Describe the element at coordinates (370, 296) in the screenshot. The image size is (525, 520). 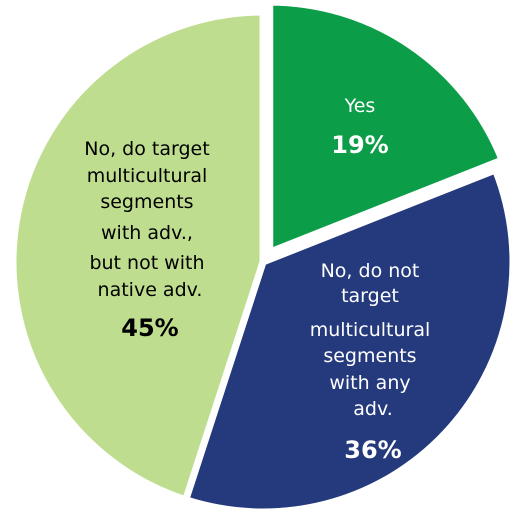
I see `slice-label-no-any-line-2: target` at that location.